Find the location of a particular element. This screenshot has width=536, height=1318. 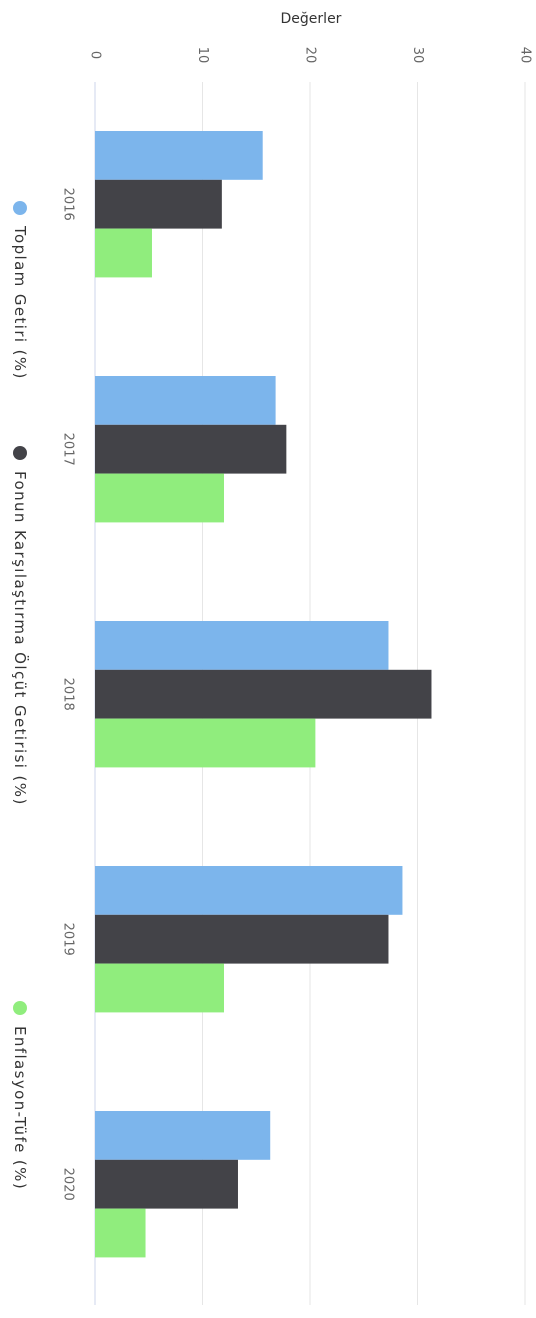

category-label: 2019 is located at coordinates (68, 939).